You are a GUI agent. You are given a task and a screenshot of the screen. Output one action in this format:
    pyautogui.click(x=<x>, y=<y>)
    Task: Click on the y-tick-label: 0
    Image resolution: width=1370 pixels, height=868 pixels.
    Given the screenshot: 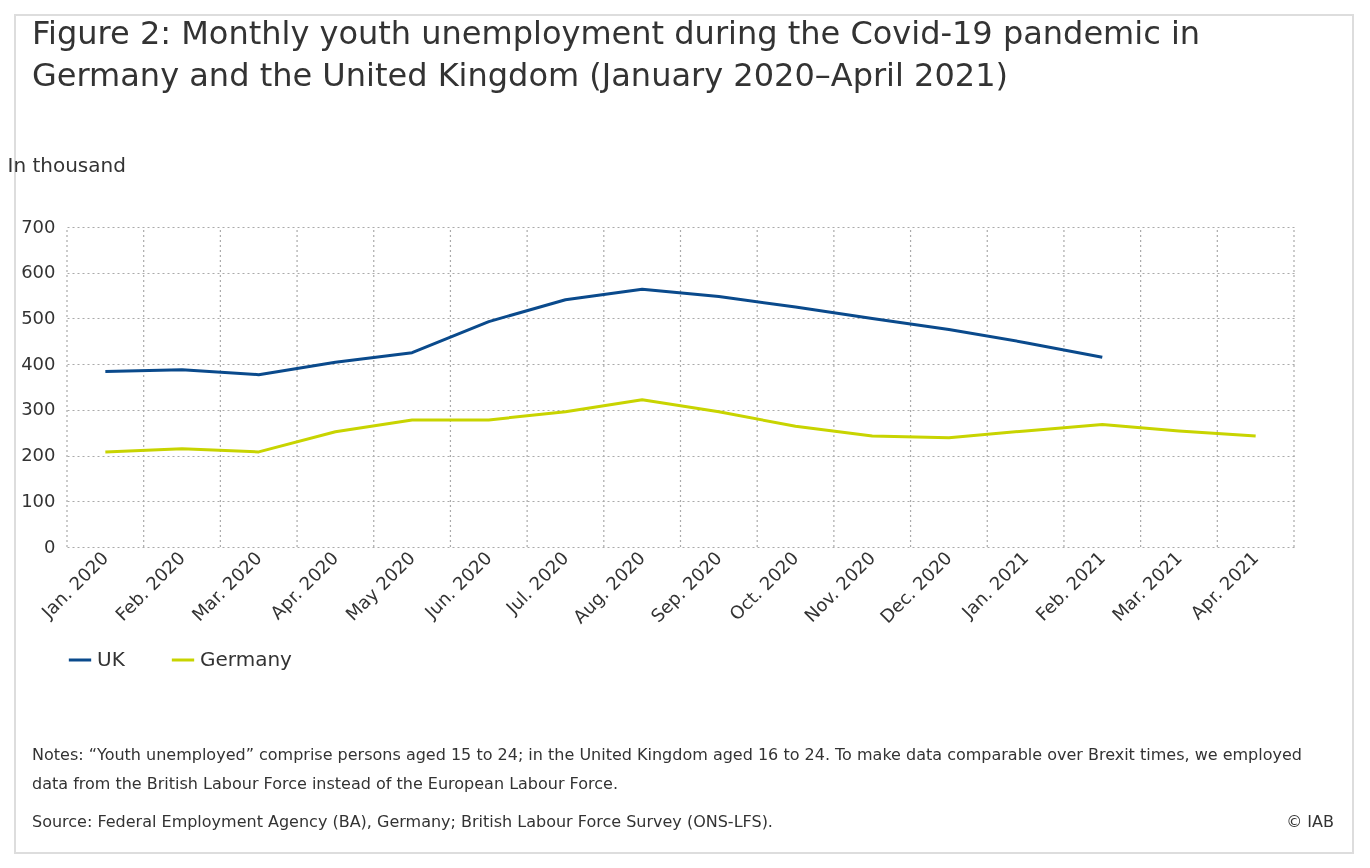 What is the action you would take?
    pyautogui.click(x=50, y=546)
    